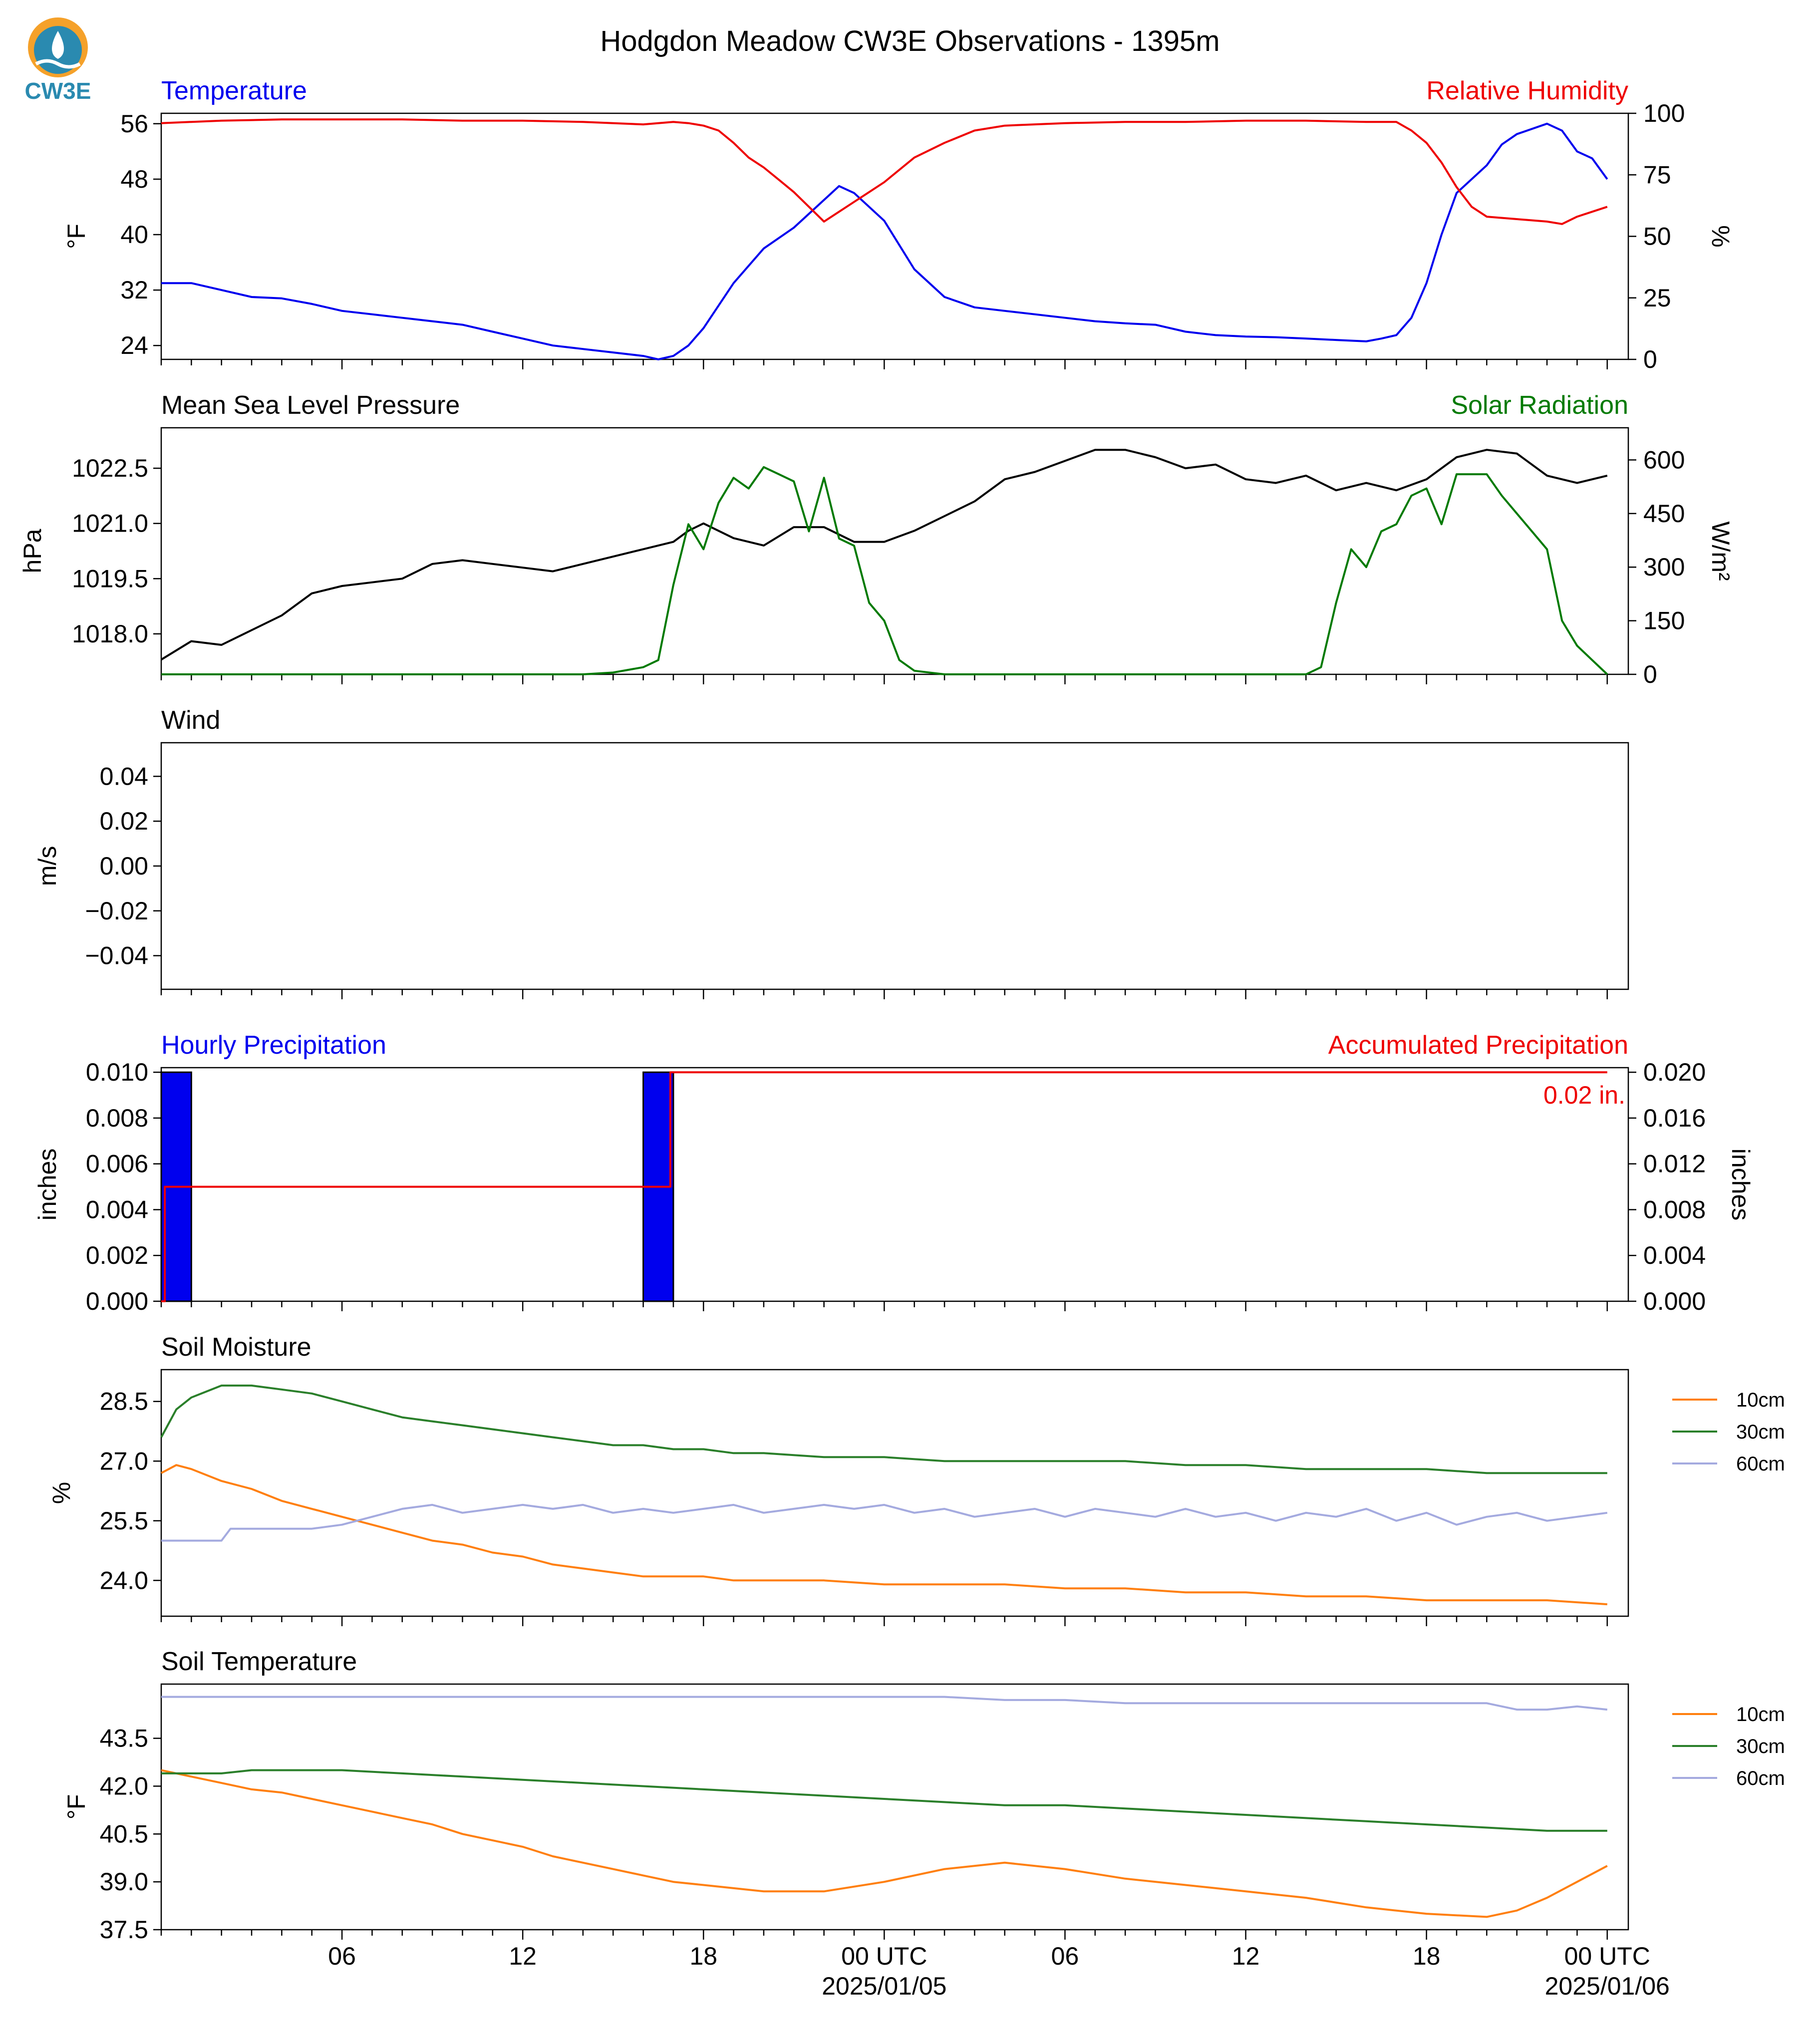 The width and height of the screenshot is (1820, 2028). I want to click on y-right-axis-label: %, so click(1721, 236).